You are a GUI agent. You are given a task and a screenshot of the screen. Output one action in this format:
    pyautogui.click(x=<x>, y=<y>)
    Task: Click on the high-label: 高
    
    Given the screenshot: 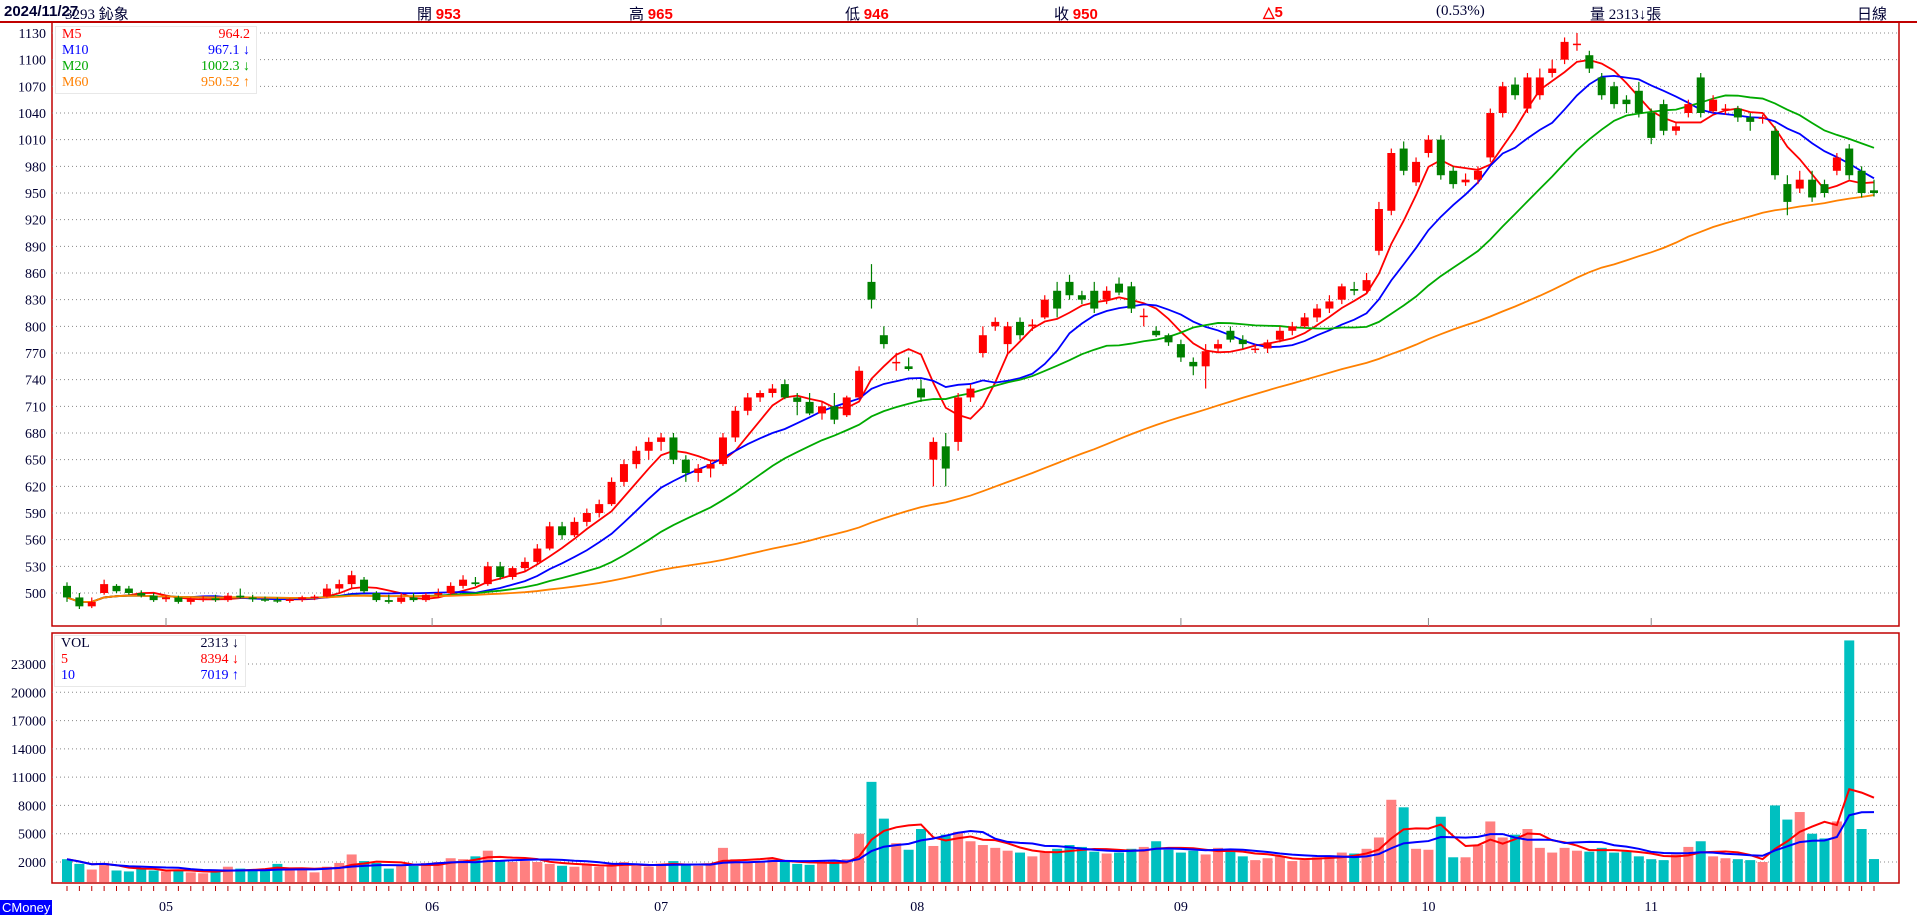 What is the action you would take?
    pyautogui.click(x=637, y=15)
    